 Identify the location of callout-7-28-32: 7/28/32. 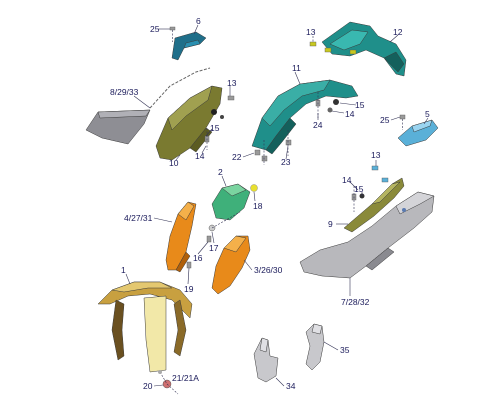
(355, 302).